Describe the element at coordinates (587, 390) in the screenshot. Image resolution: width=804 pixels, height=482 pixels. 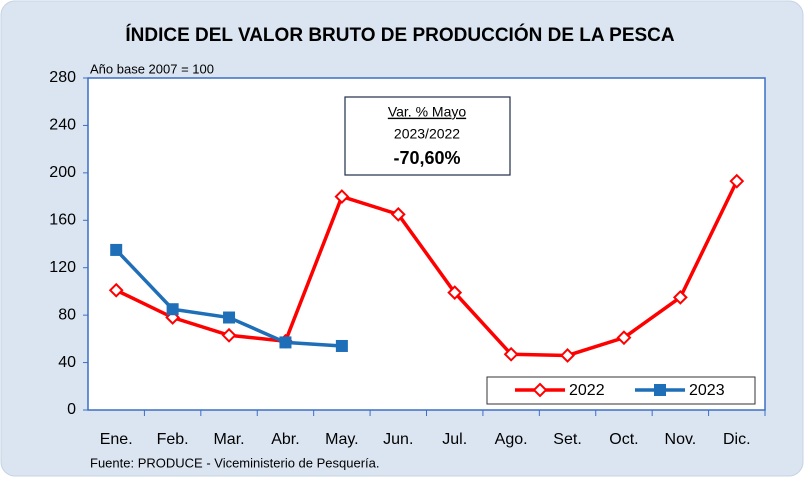
I see `legend-label: 2022` at that location.